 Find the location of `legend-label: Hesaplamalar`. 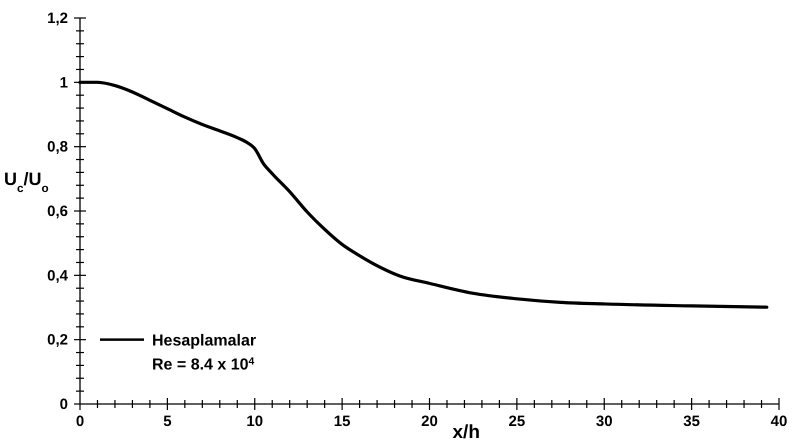

legend-label: Hesaplamalar is located at coordinates (204, 341).